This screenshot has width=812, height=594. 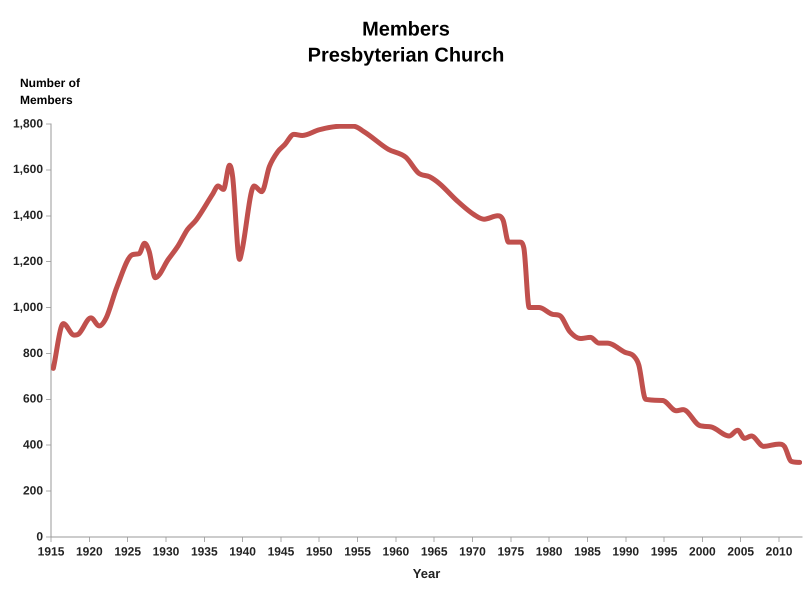 I want to click on y-tick-label: 400, so click(x=33, y=445).